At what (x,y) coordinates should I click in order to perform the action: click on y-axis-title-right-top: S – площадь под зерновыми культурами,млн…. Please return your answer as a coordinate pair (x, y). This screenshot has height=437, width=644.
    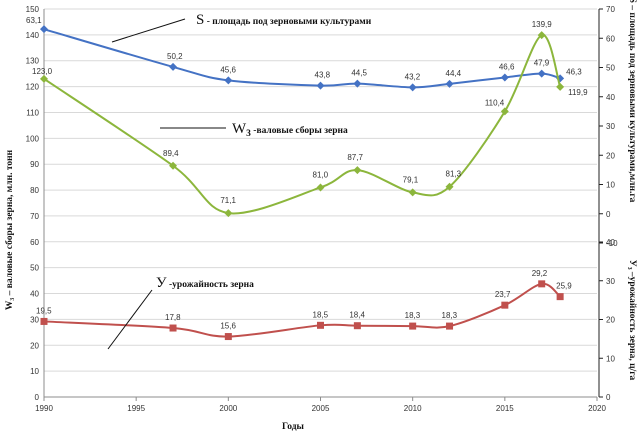
    Looking at the image, I should click on (632, 101).